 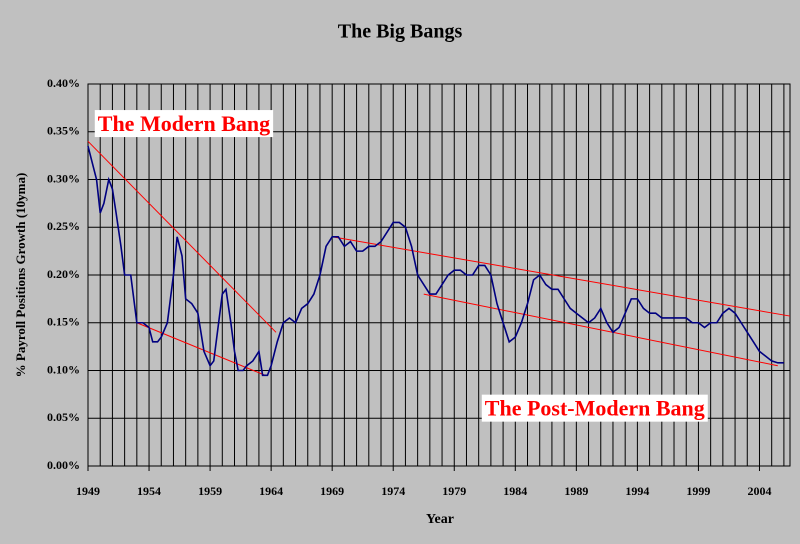 I want to click on x-tick-label: 1954, so click(x=149, y=491).